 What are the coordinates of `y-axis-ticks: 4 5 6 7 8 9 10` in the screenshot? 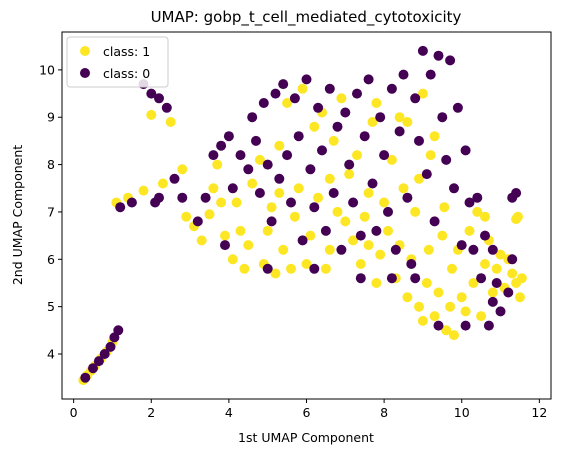 It's located at (50, 212).